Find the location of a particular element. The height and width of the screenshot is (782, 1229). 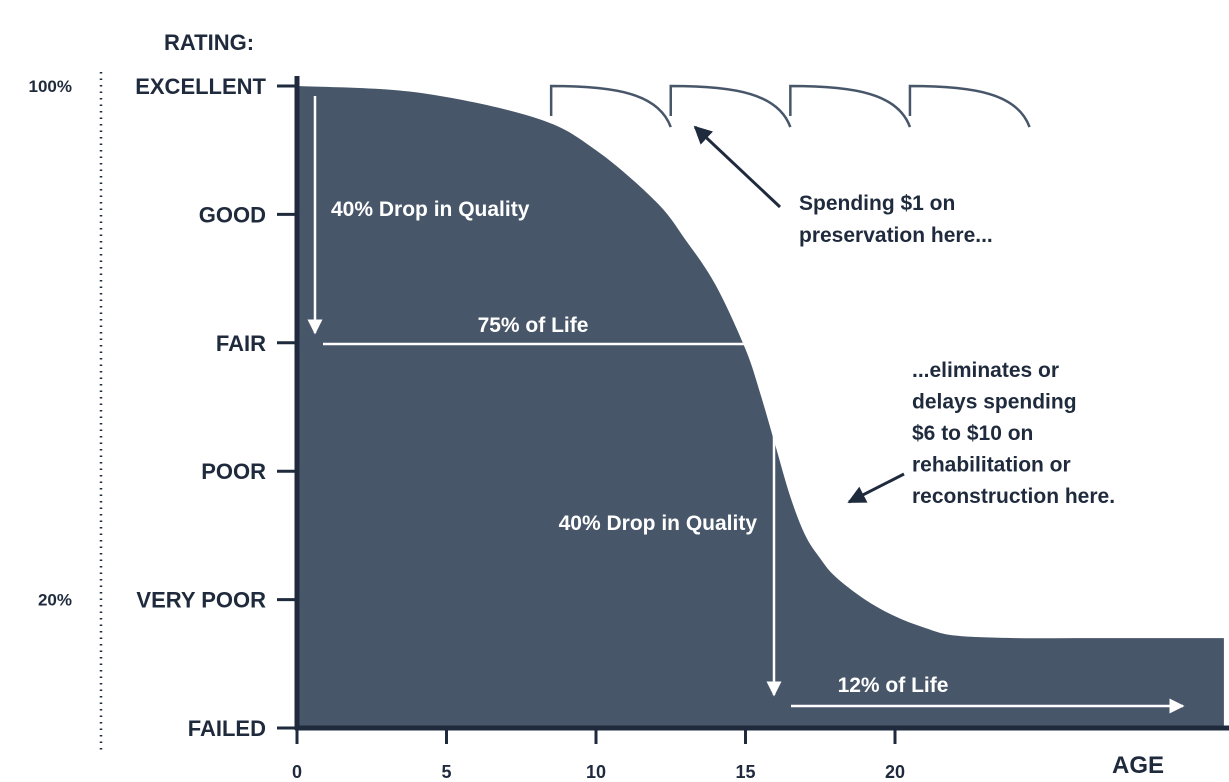

annotation-life-12: 12% of Life is located at coordinates (893, 685).